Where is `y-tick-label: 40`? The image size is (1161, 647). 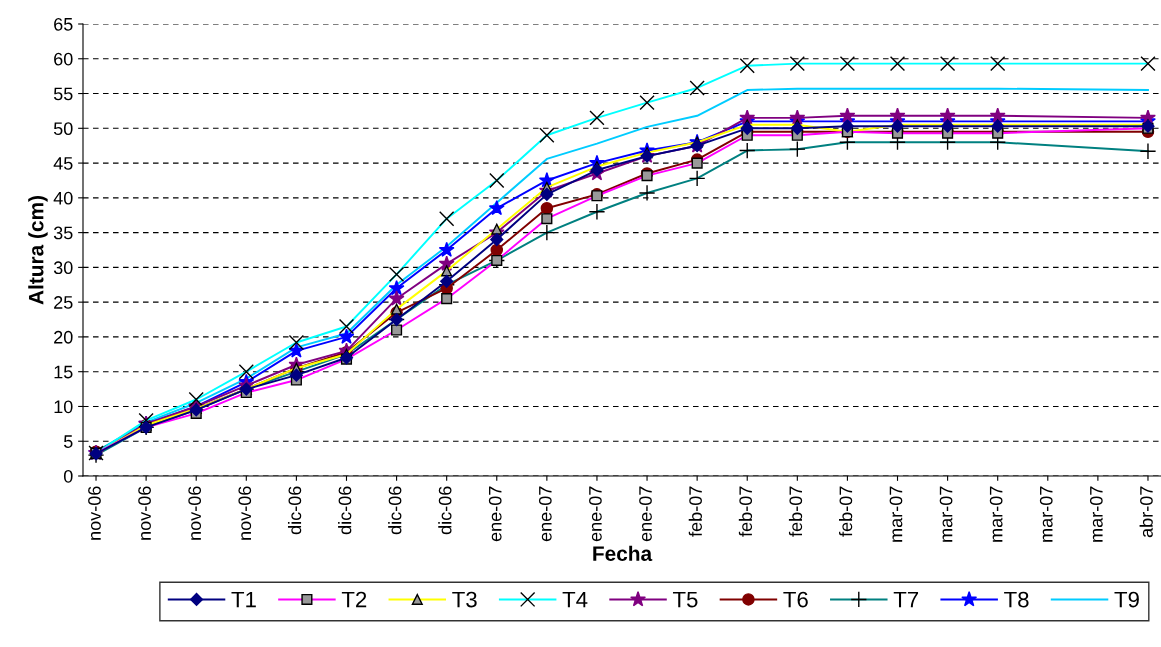 y-tick-label: 40 is located at coordinates (63, 198).